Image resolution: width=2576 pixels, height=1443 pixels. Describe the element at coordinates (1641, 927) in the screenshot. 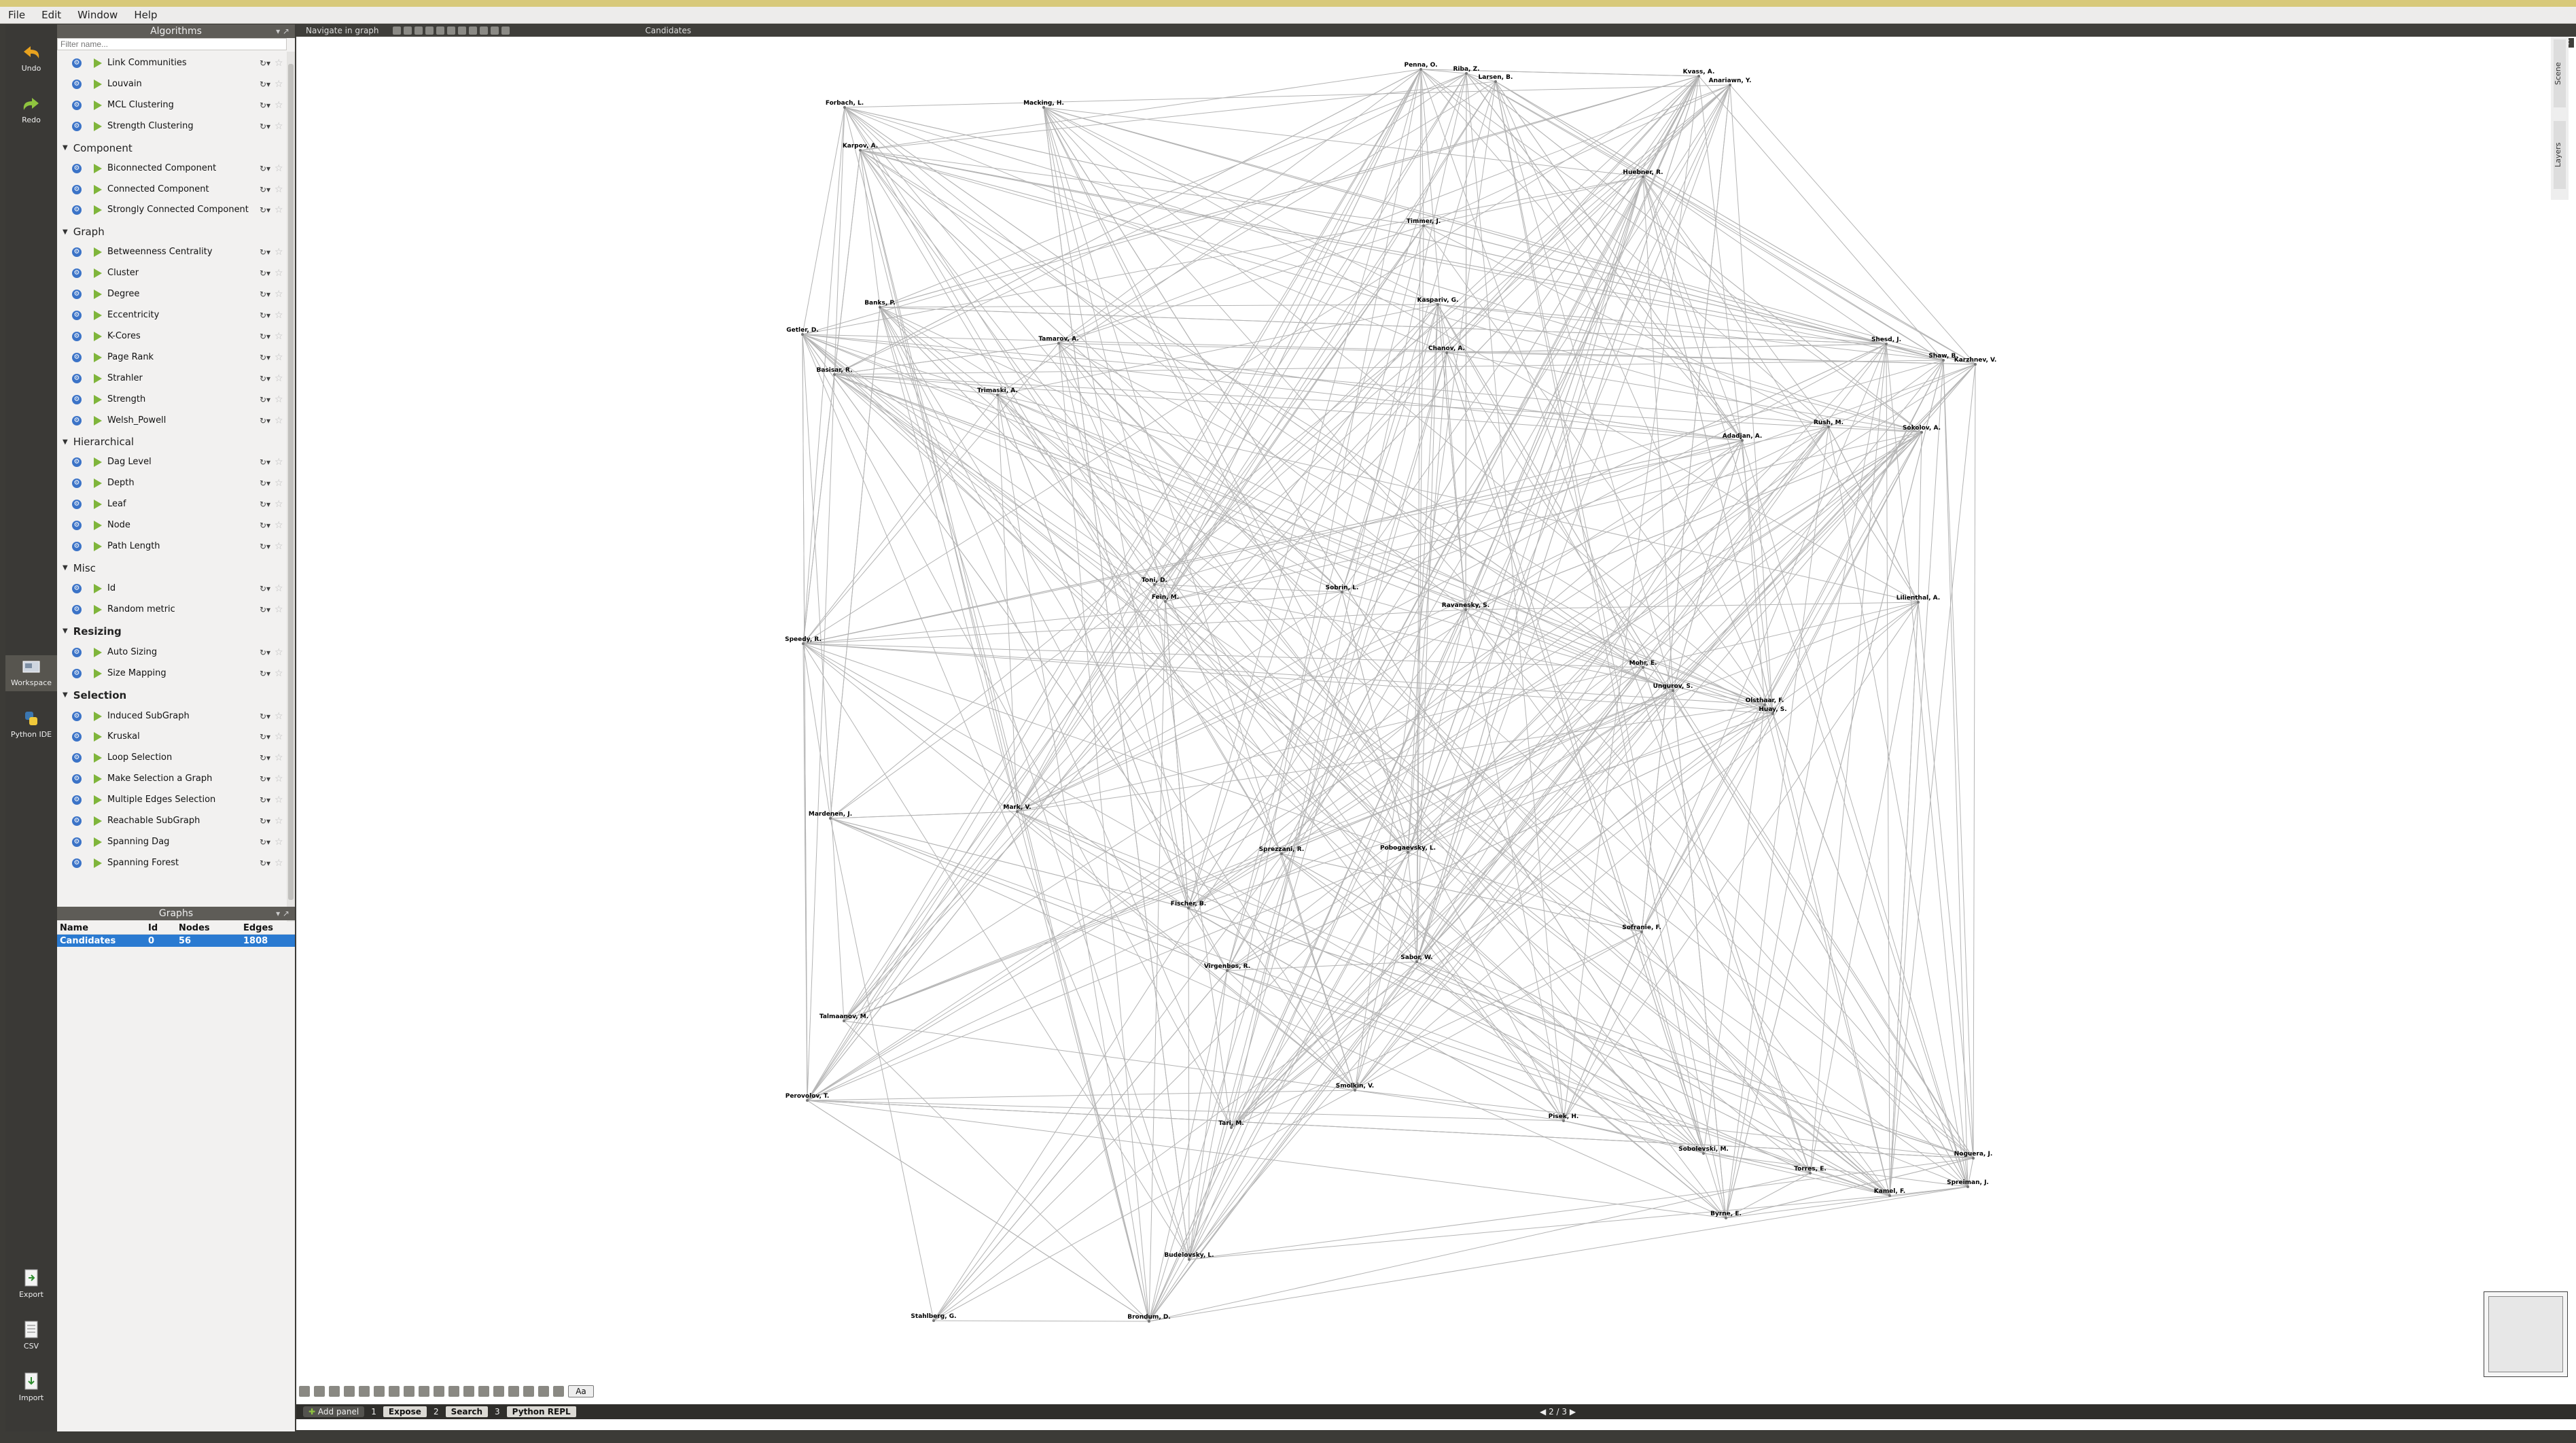

I see `node-label: Sofranie, F.` at that location.